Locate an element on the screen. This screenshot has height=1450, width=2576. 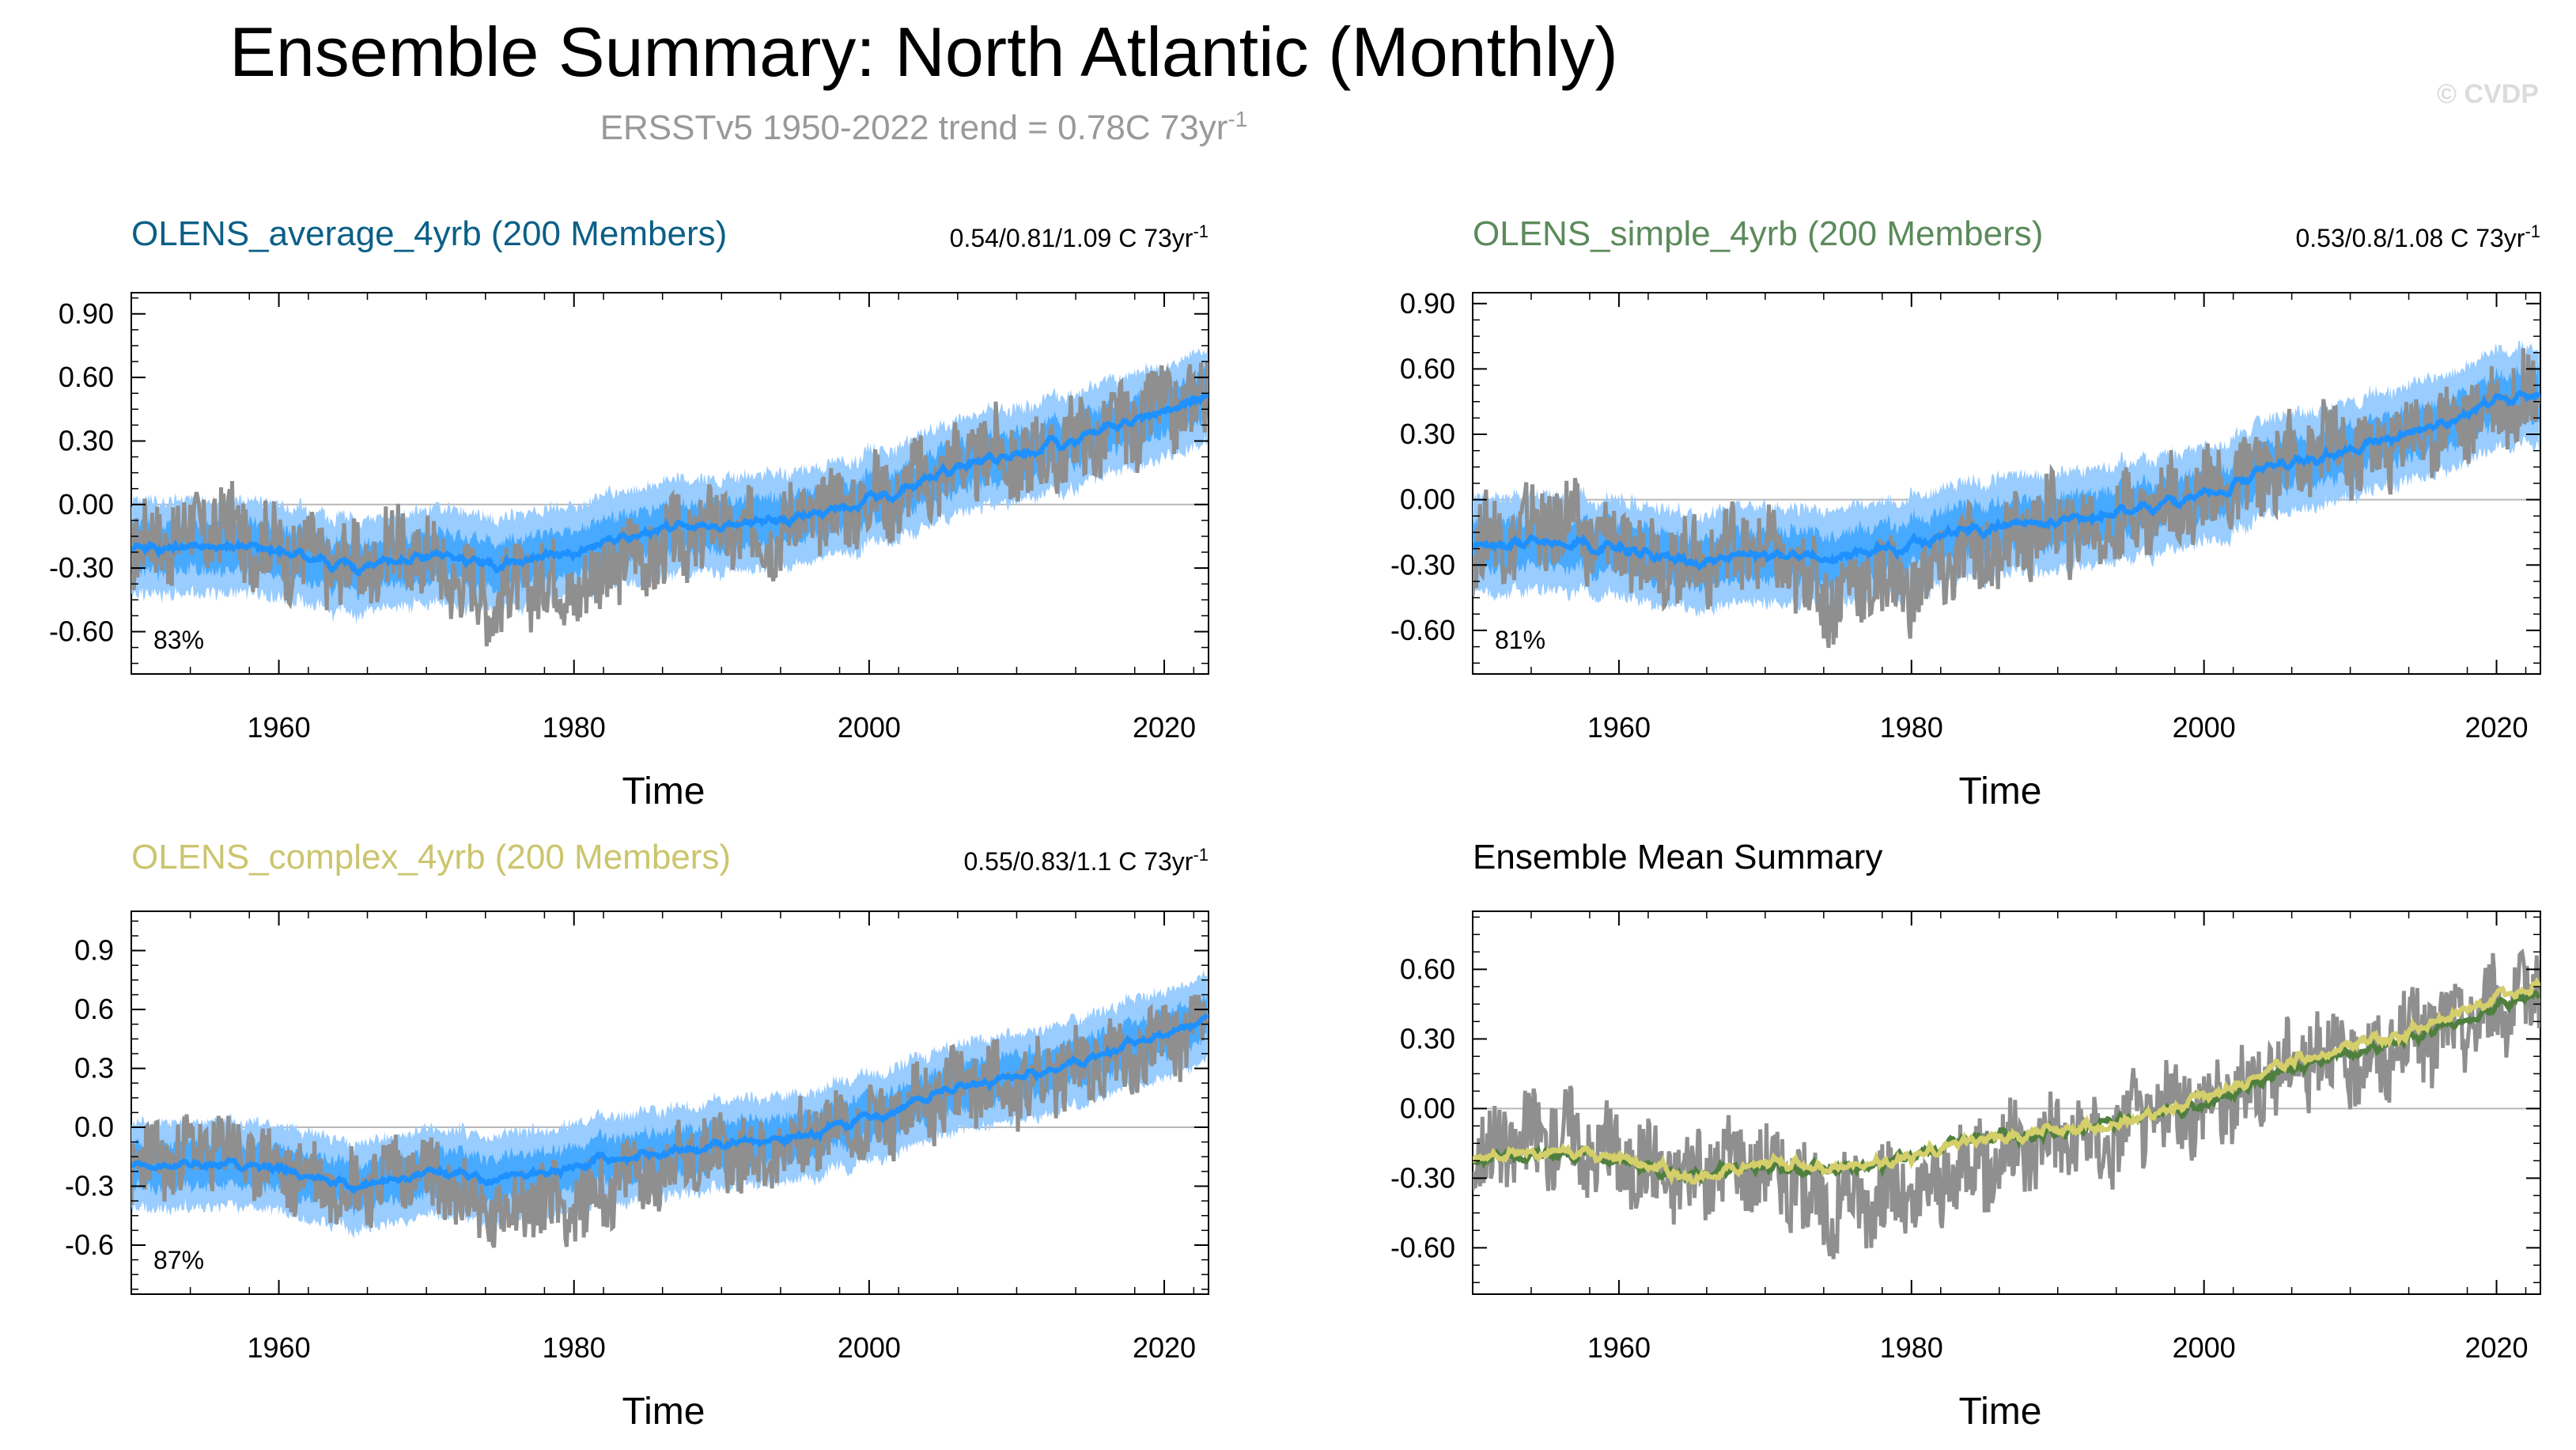
y-tick-label: -0.3 is located at coordinates (90, 1185).